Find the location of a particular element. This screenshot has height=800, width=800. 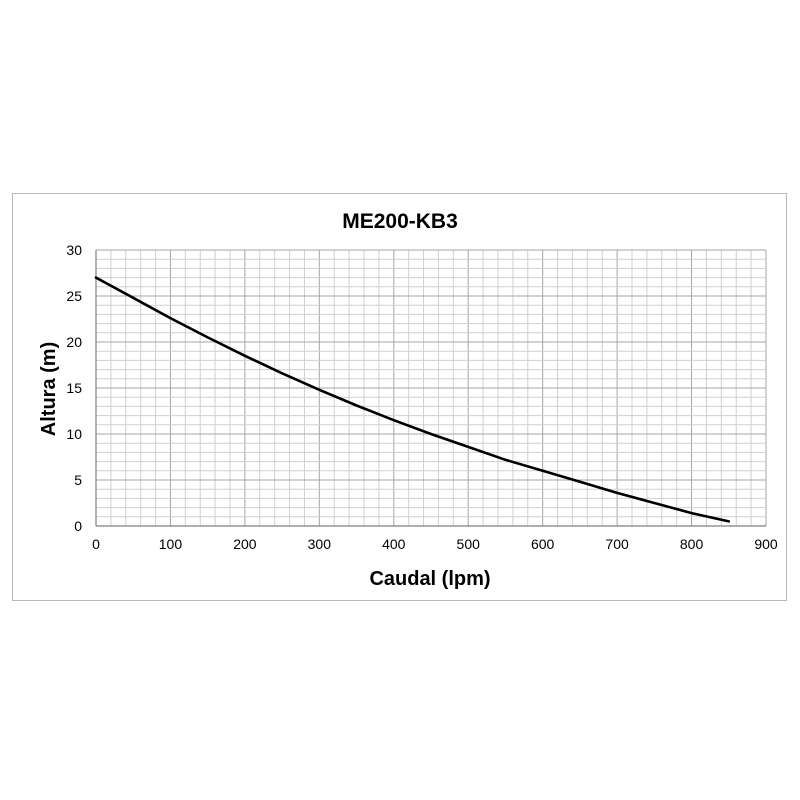

x-tick-label: 0 is located at coordinates (96, 544).